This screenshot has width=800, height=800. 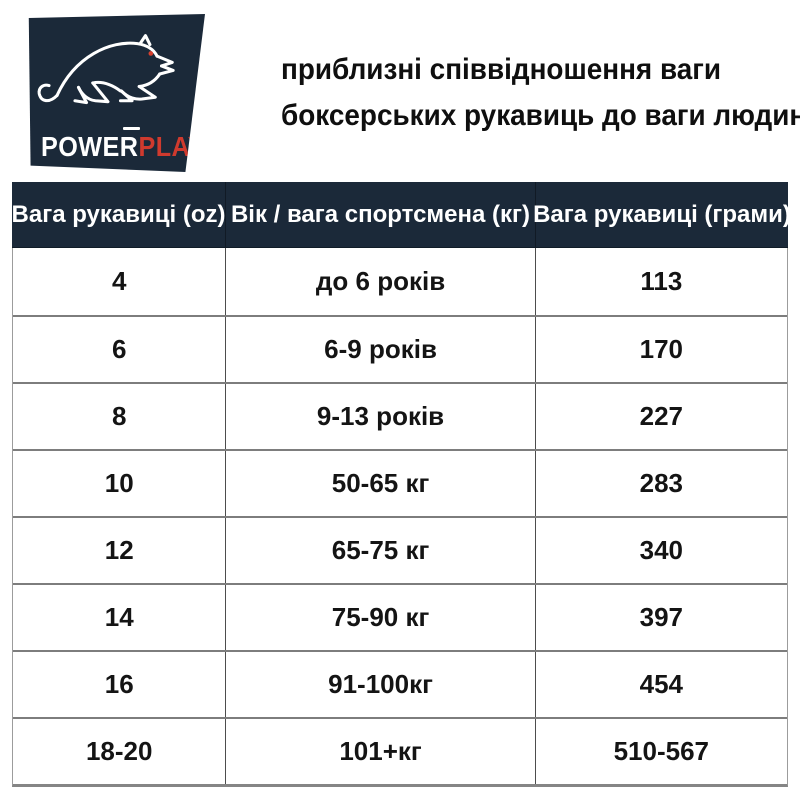 What do you see at coordinates (379, 416) in the screenshot?
I see `cell-age-weight: 9-13 років` at bounding box center [379, 416].